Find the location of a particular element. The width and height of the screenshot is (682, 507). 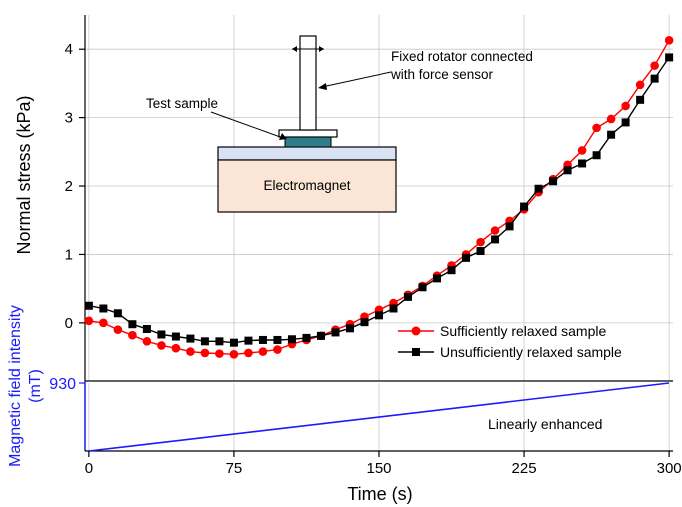

legend-red-marker is located at coordinates (416, 331).